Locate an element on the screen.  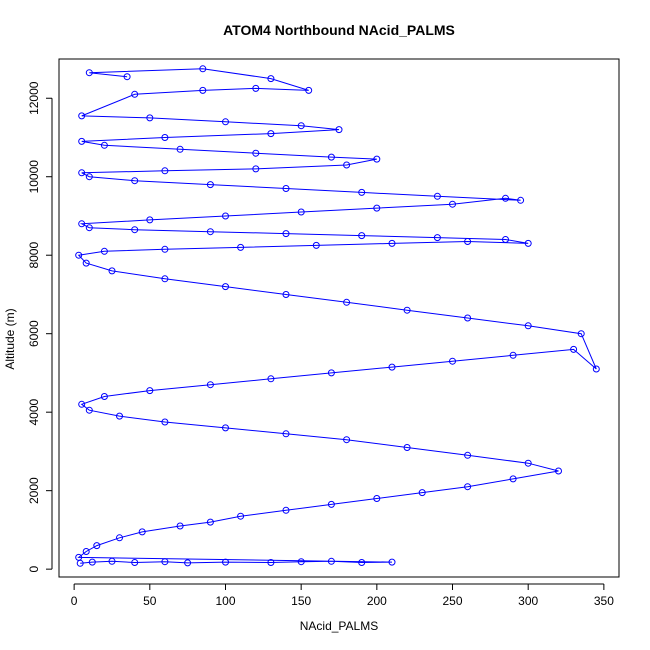
y-tick-label: 12000 is located at coordinates (34, 98).